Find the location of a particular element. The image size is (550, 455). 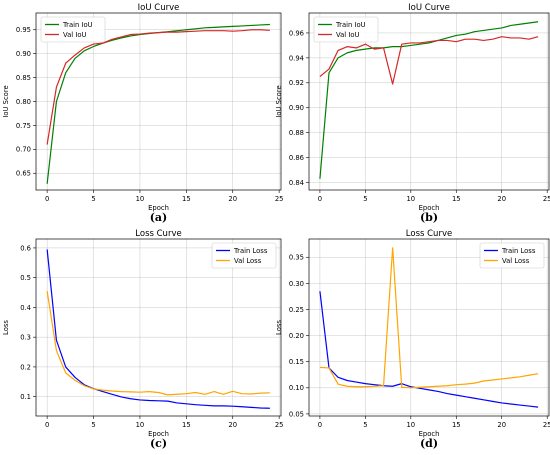

y-tick-label: 0.84 is located at coordinates (296, 183).